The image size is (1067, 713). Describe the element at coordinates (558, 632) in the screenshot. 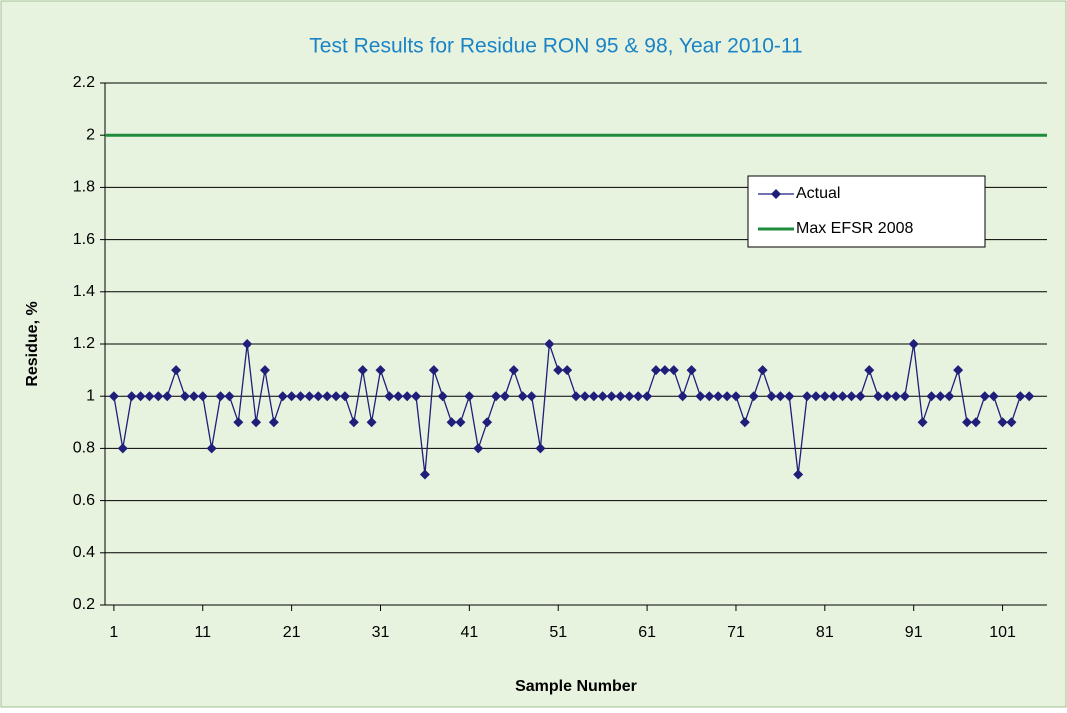

I see `x-tick-label: 51` at that location.